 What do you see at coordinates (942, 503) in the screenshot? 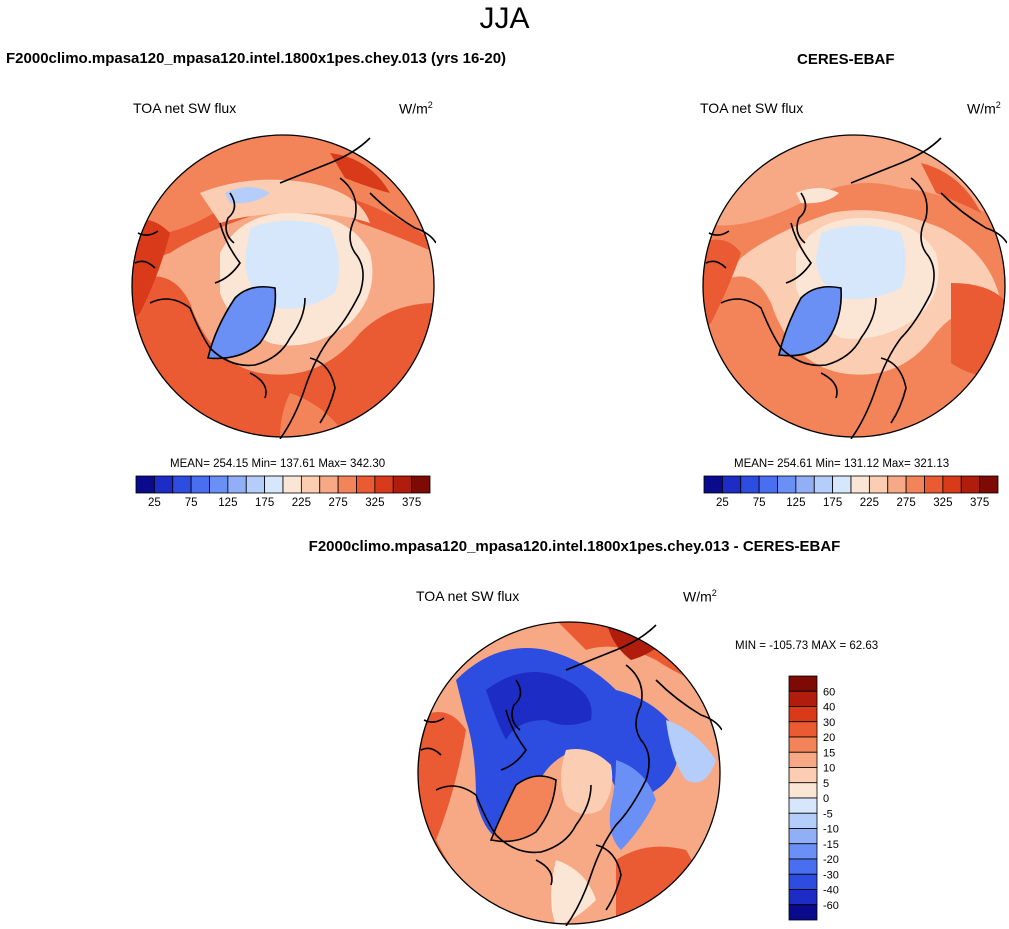
I see `obs-colorbar-tick-label: 325` at bounding box center [942, 503].